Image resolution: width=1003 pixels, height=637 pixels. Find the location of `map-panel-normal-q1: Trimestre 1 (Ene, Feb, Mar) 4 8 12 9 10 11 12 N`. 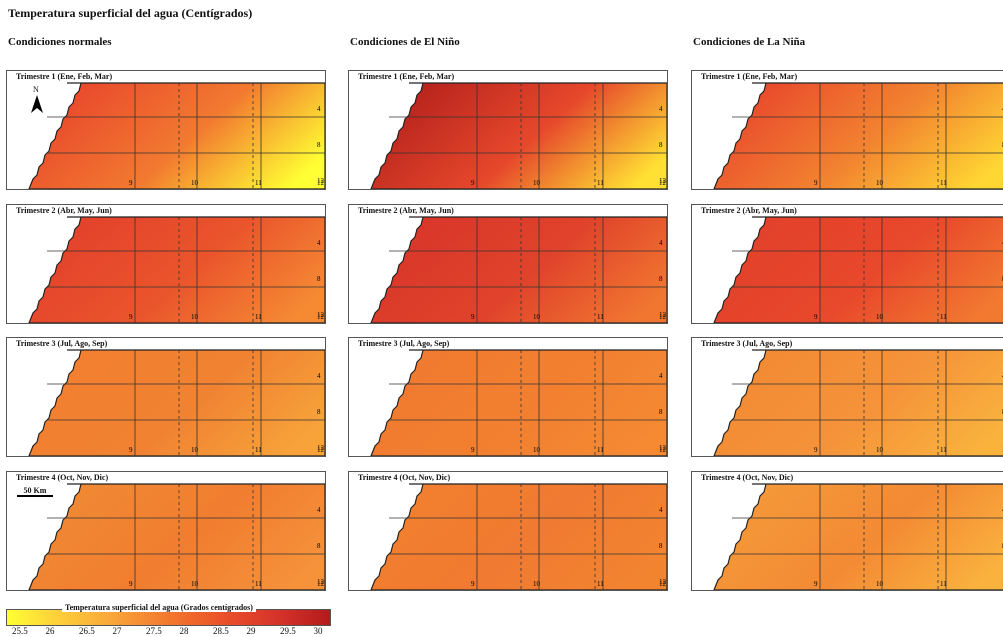

map-panel-normal-q1: Trimestre 1 (Ene, Feb, Mar) 4 8 12 9 10 11 12 N is located at coordinates (166, 130).